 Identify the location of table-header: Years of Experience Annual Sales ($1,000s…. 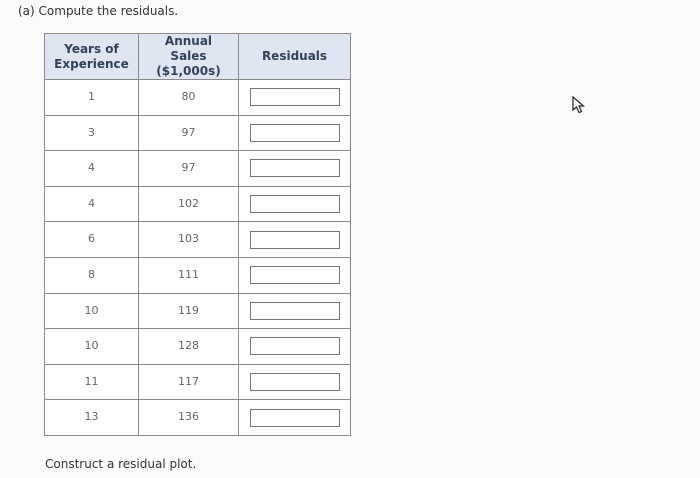
(197, 56).